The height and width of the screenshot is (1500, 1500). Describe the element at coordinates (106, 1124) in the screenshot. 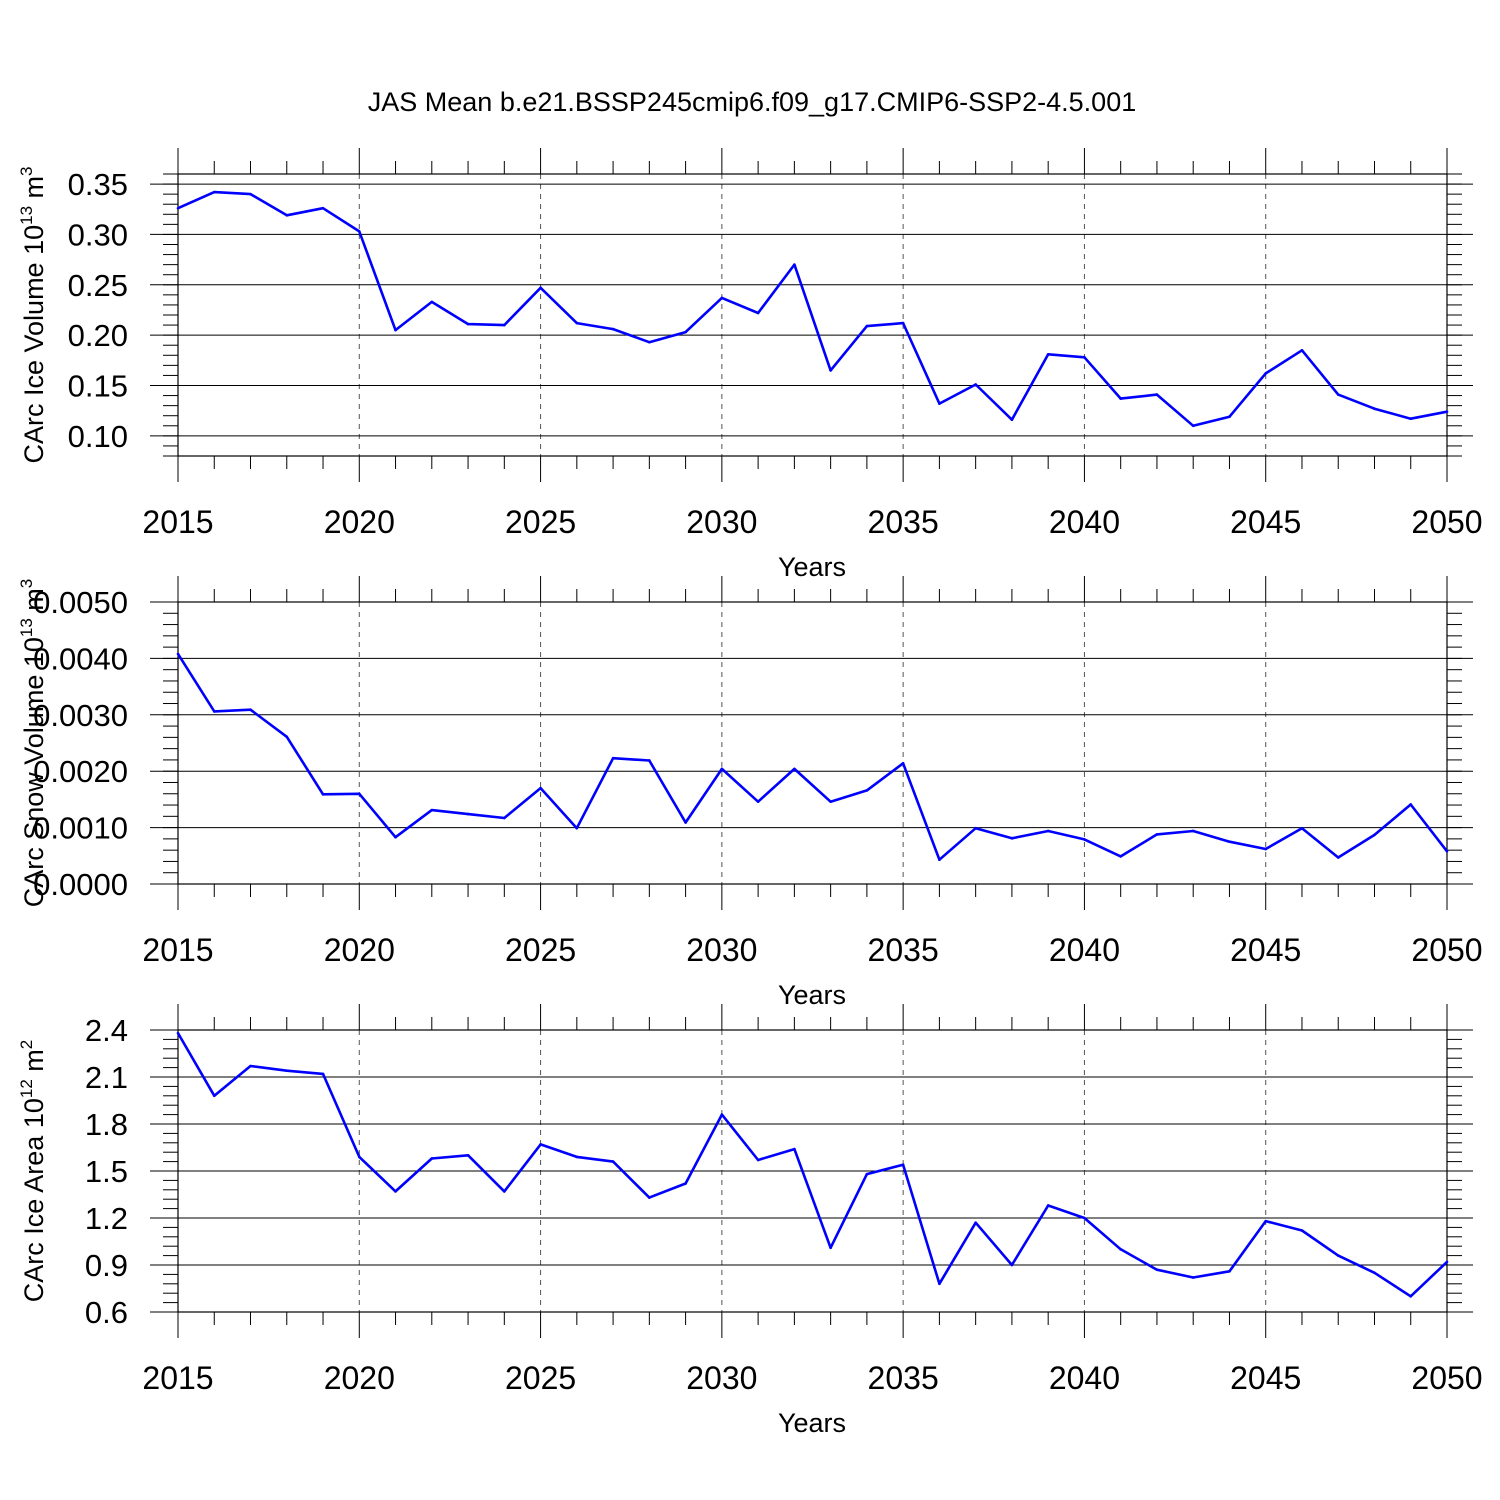

I see `y-tick-label: 1.8` at that location.